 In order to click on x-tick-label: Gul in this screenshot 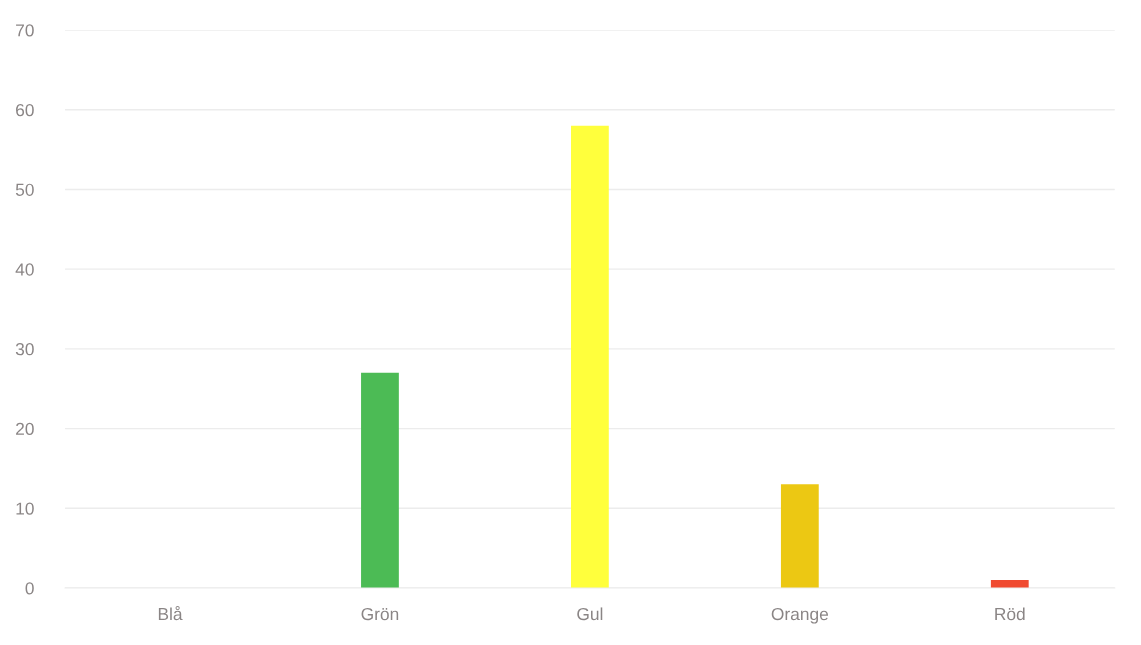, I will do `click(590, 614)`.